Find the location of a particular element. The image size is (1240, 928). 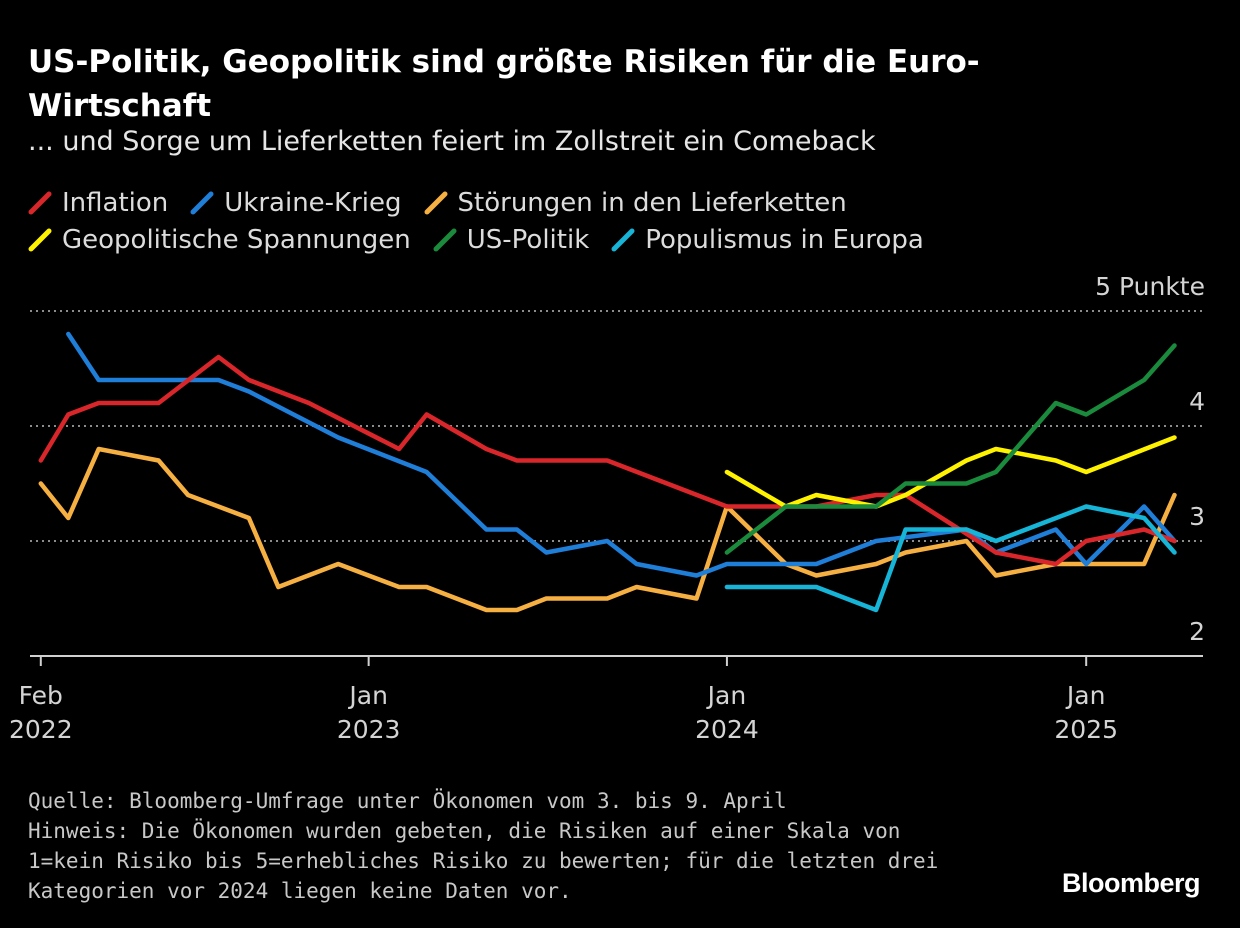

legend-swatch-geopolitik is located at coordinates (40, 239).